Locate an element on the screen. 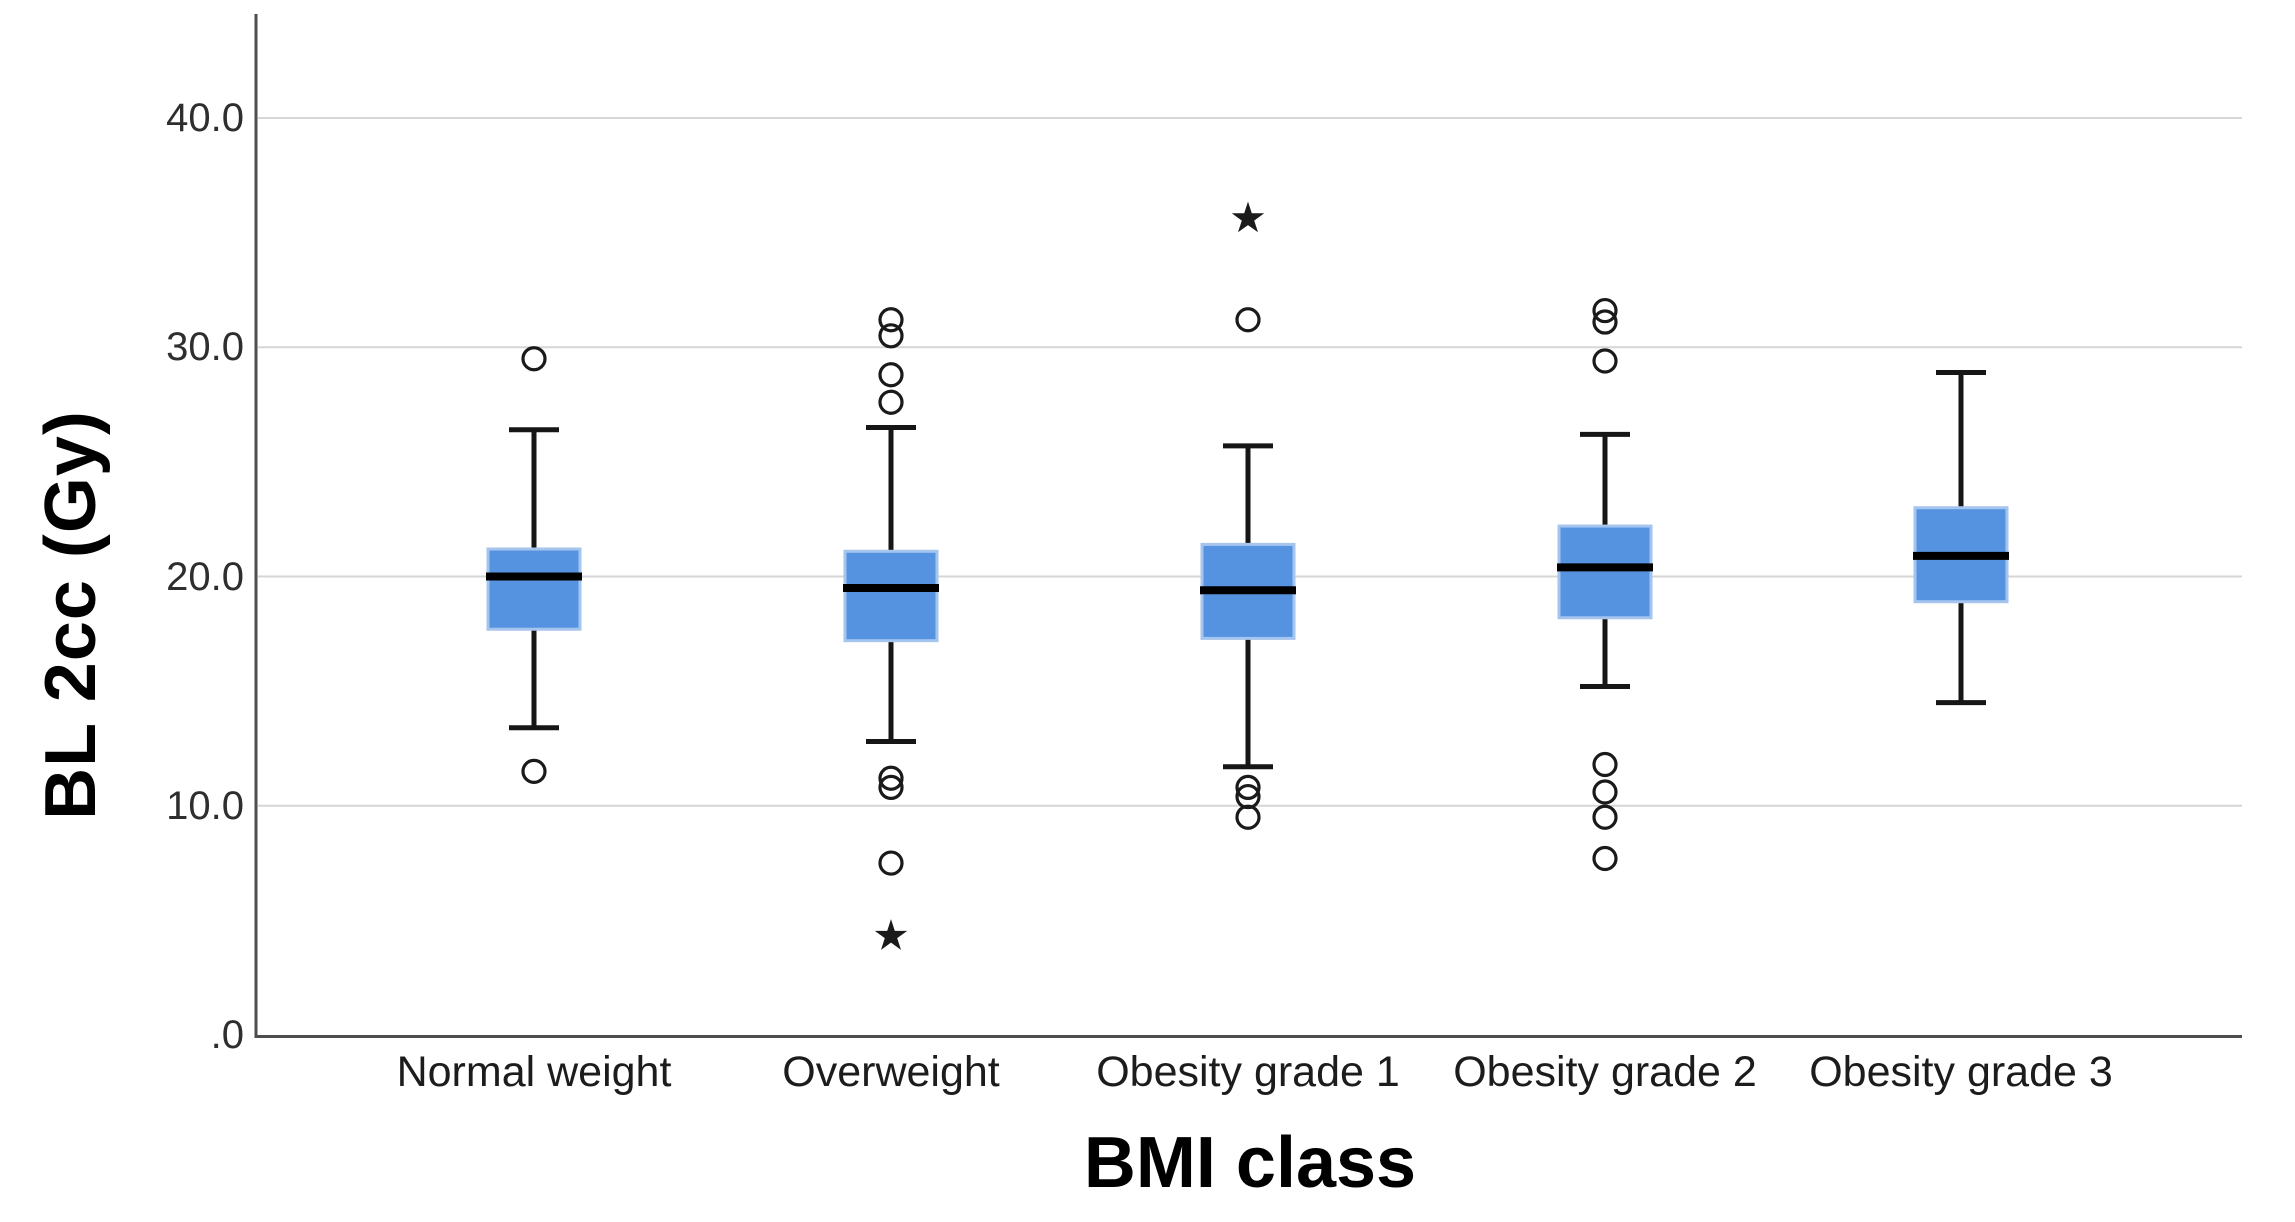 Image resolution: width=2295 pixels, height=1222 pixels. x-category-label: Obesity grade 1 is located at coordinates (1248, 1072).